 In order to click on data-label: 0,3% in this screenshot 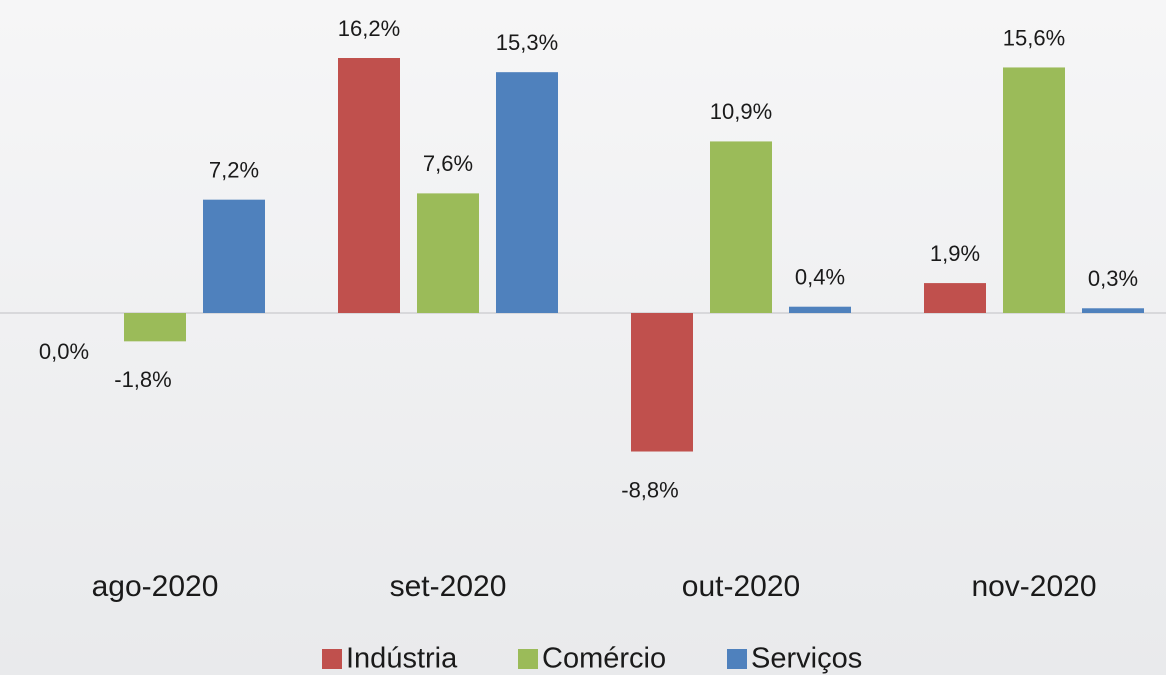, I will do `click(1113, 278)`.